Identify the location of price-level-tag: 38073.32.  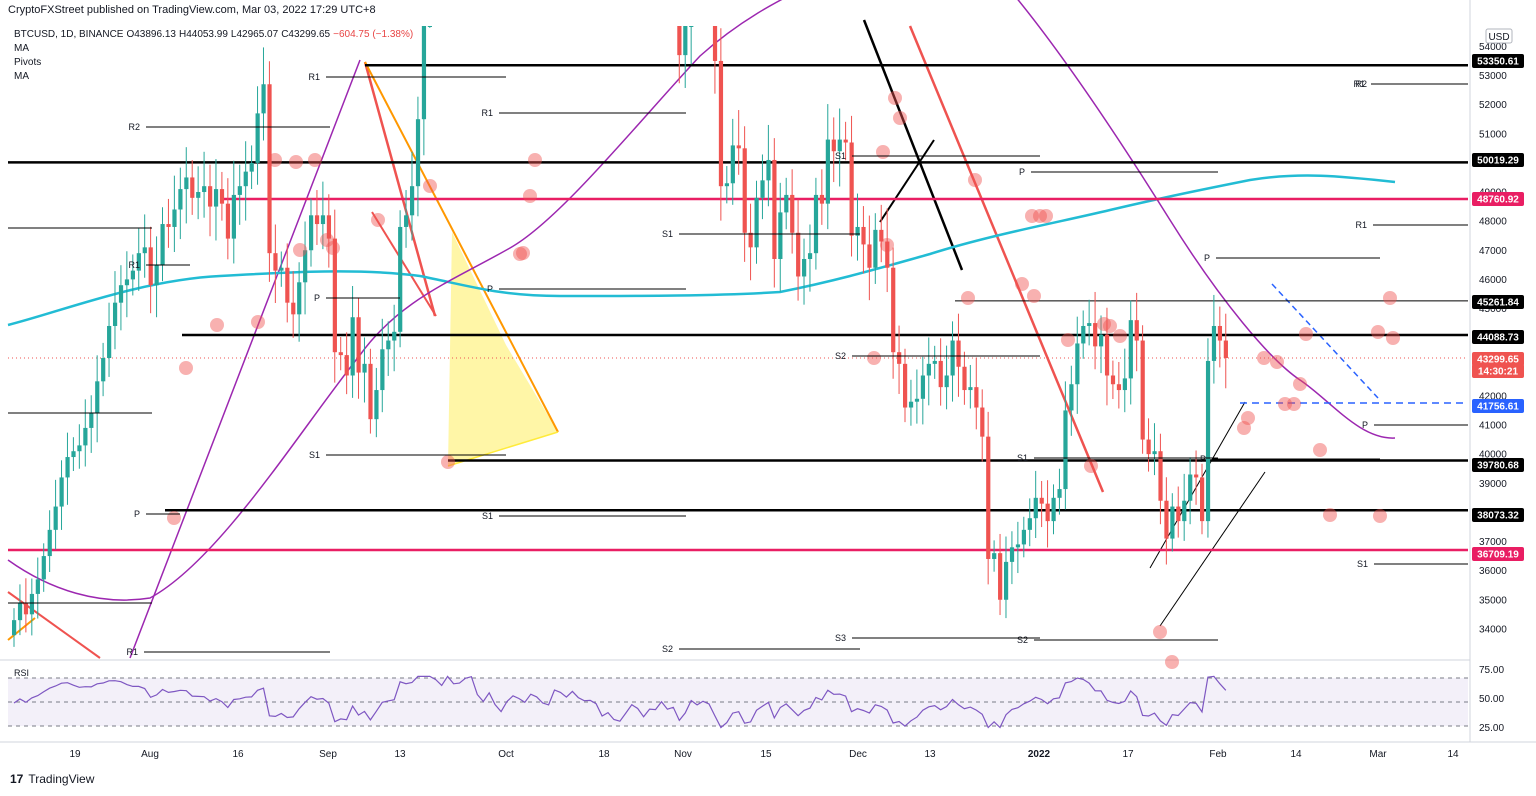
(1498, 515).